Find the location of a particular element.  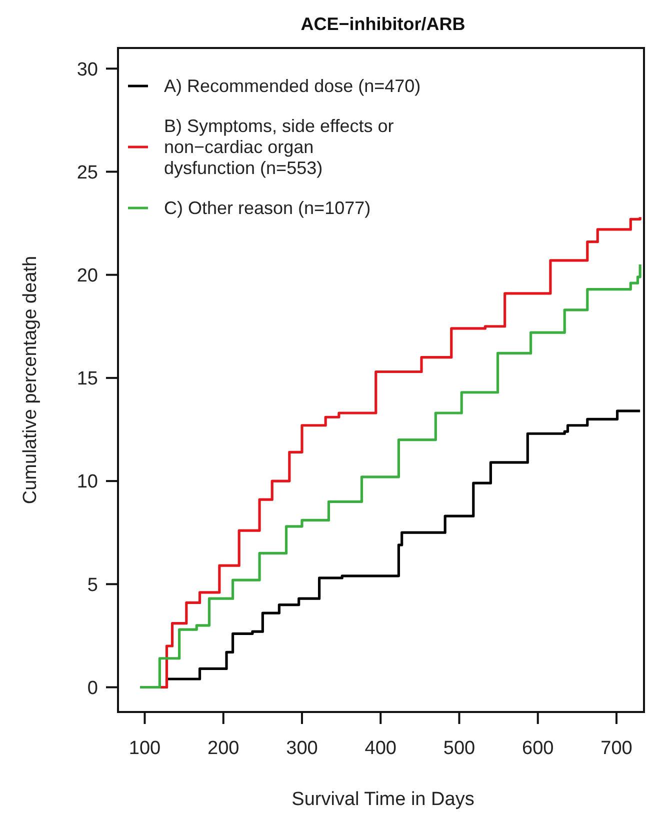

x-tick-label: 300 is located at coordinates (302, 748).